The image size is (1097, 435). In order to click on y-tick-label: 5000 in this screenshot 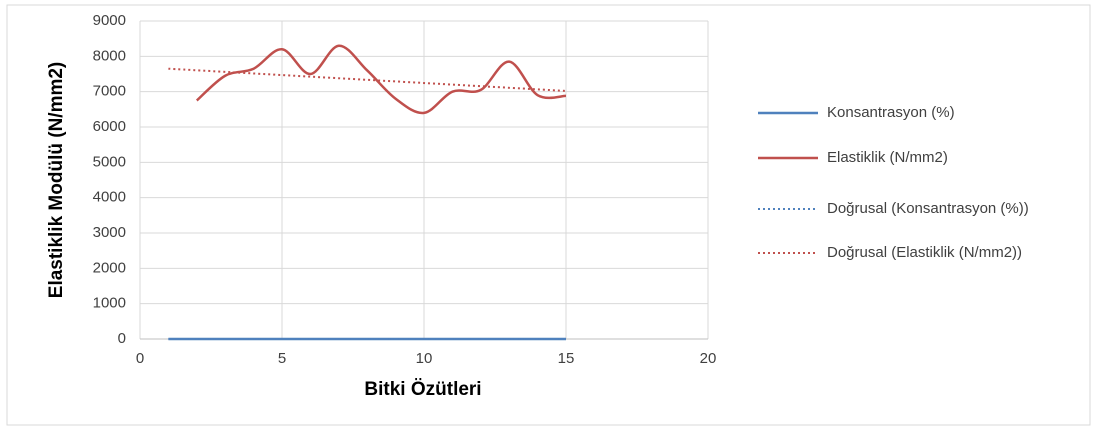, I will do `click(109, 161)`.